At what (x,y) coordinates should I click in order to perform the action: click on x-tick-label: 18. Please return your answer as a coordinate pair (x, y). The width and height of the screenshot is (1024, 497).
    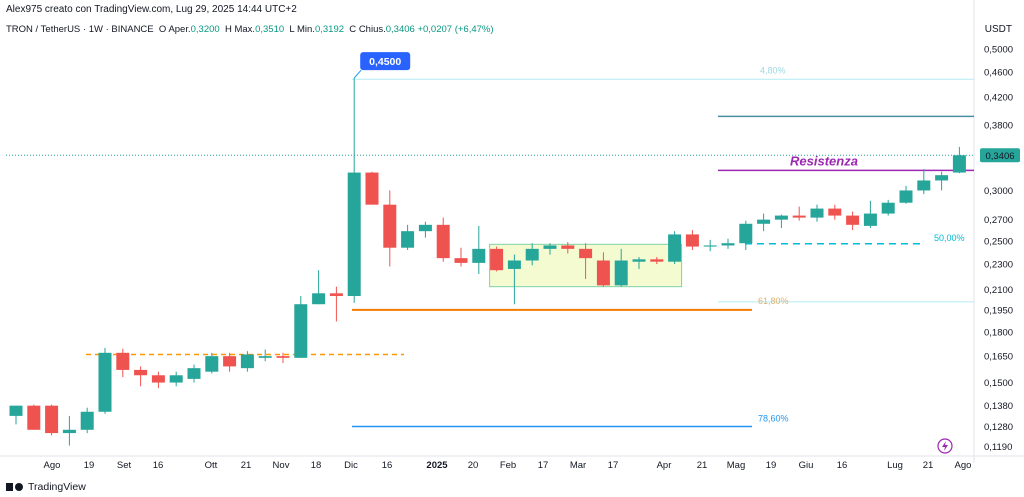
    Looking at the image, I should click on (316, 465).